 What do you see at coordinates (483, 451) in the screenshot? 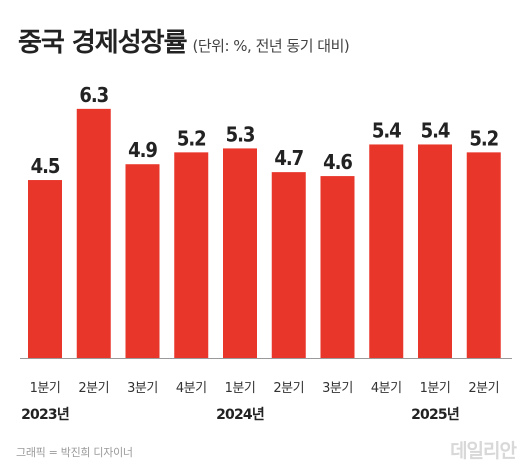
I see `publisher-logo: 데일리안` at bounding box center [483, 451].